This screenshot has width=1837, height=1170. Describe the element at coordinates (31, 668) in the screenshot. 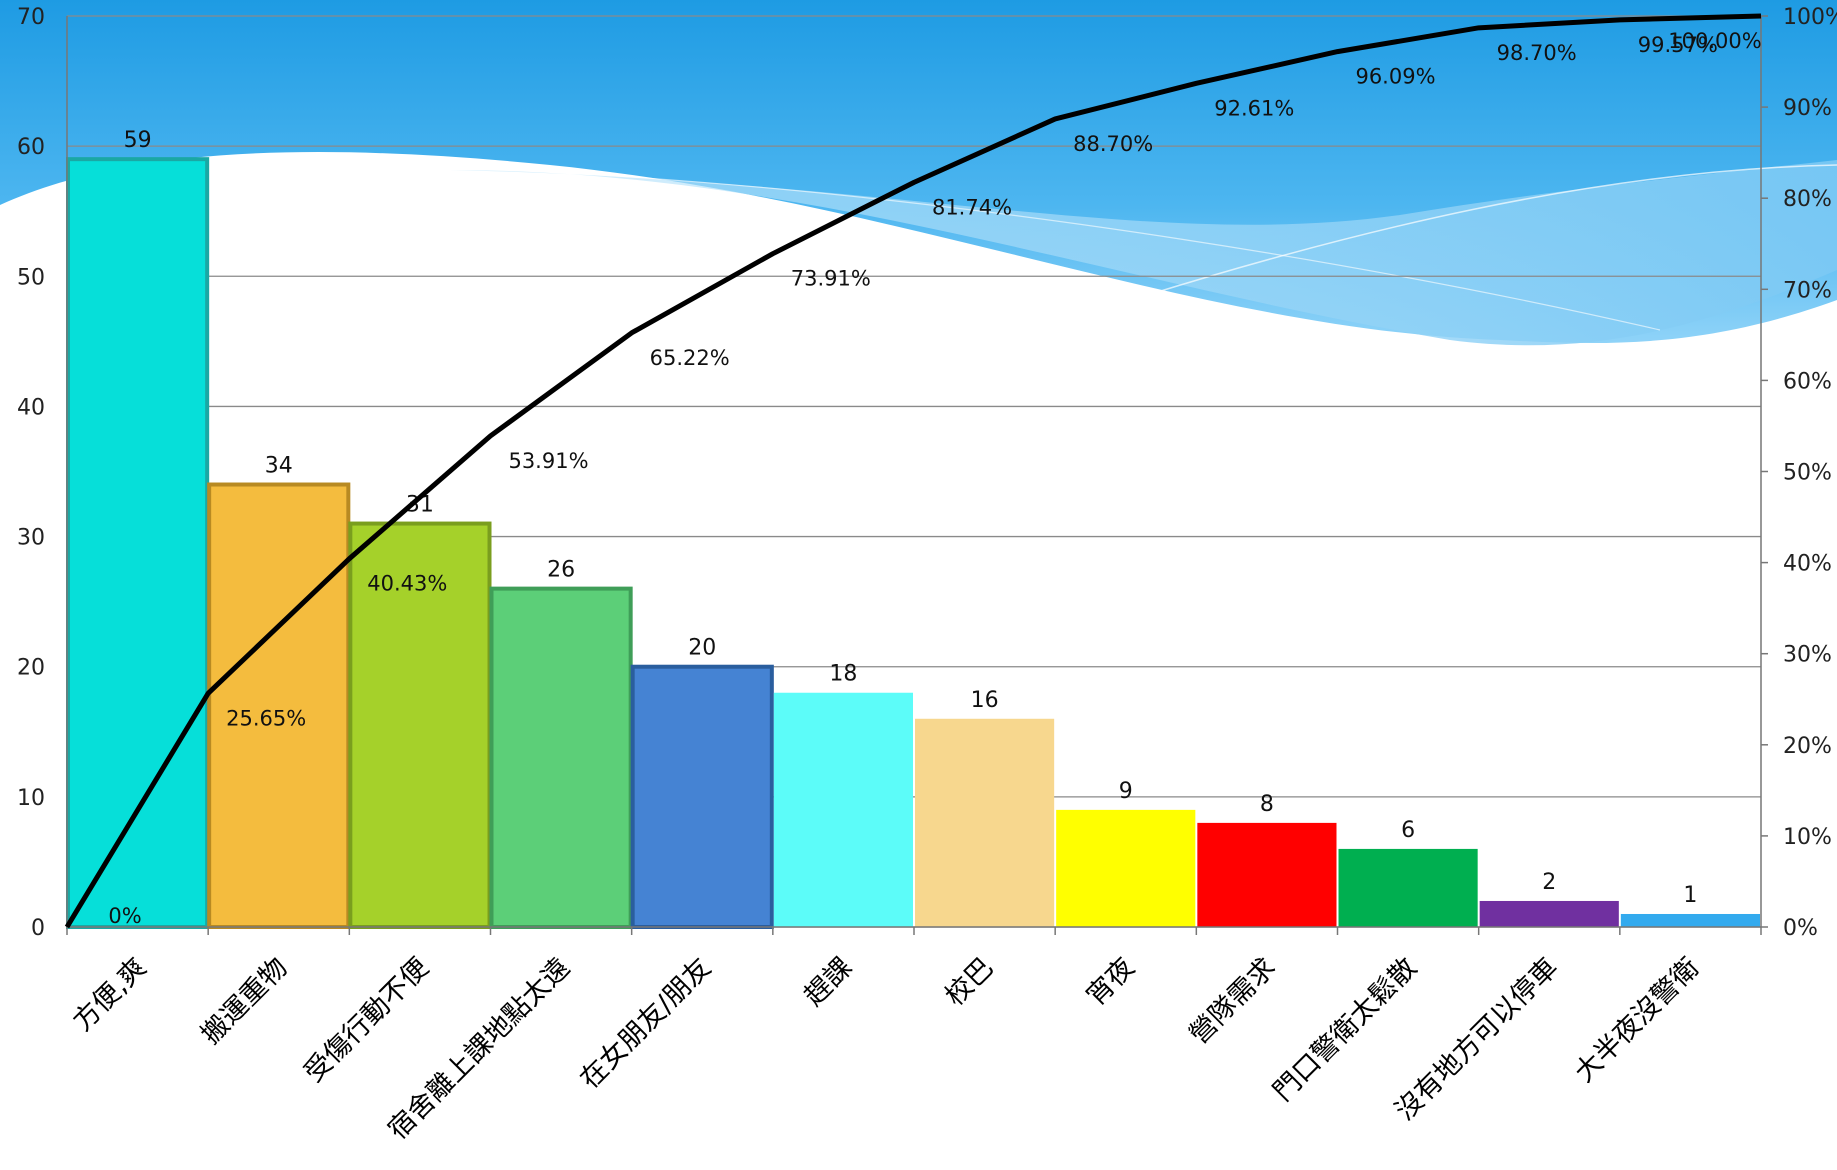

I see `y-tick-label: 20` at that location.